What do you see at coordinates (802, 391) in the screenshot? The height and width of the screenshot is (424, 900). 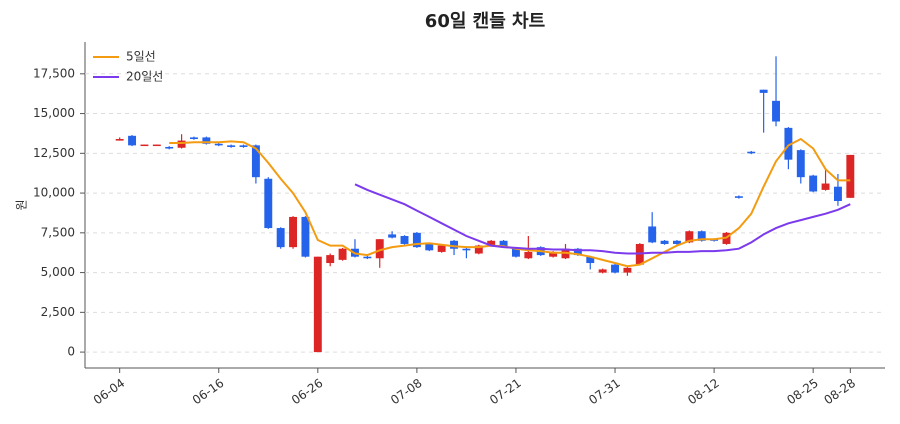 I see `x-tick-label: 08-25` at bounding box center [802, 391].